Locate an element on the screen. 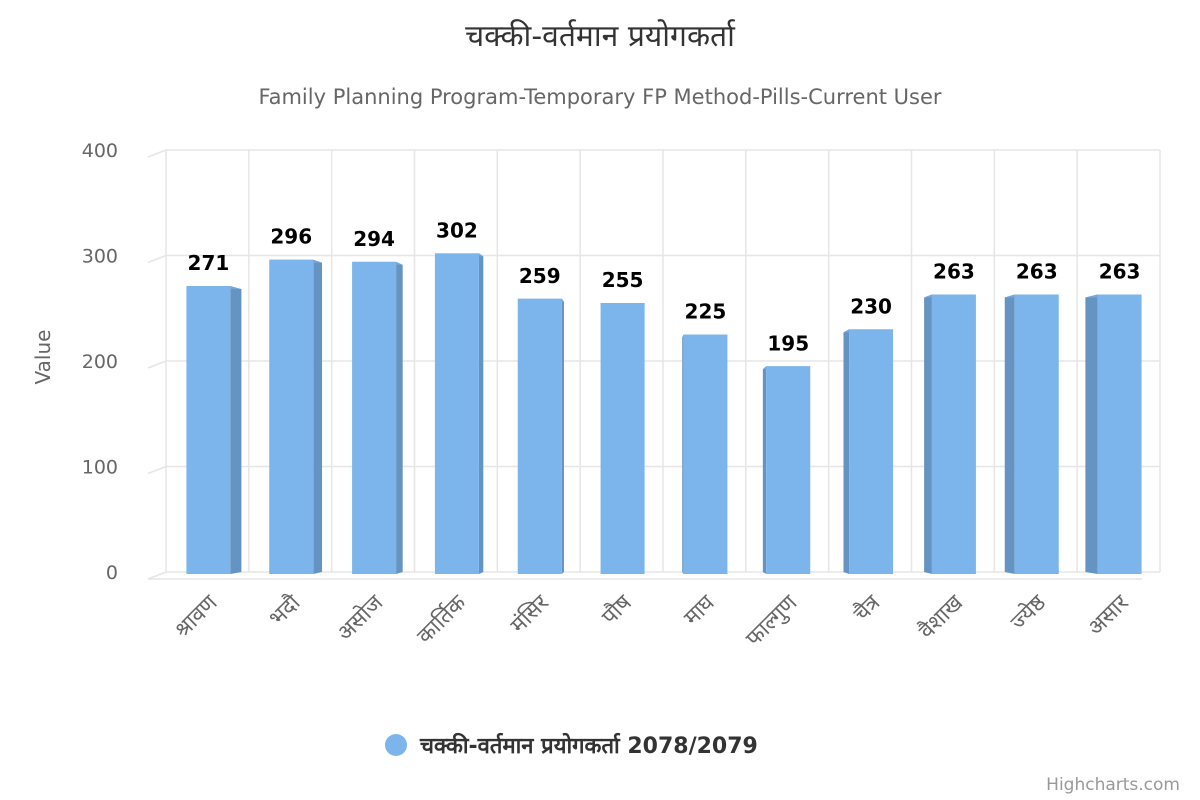  data-label: 302 is located at coordinates (457, 230).